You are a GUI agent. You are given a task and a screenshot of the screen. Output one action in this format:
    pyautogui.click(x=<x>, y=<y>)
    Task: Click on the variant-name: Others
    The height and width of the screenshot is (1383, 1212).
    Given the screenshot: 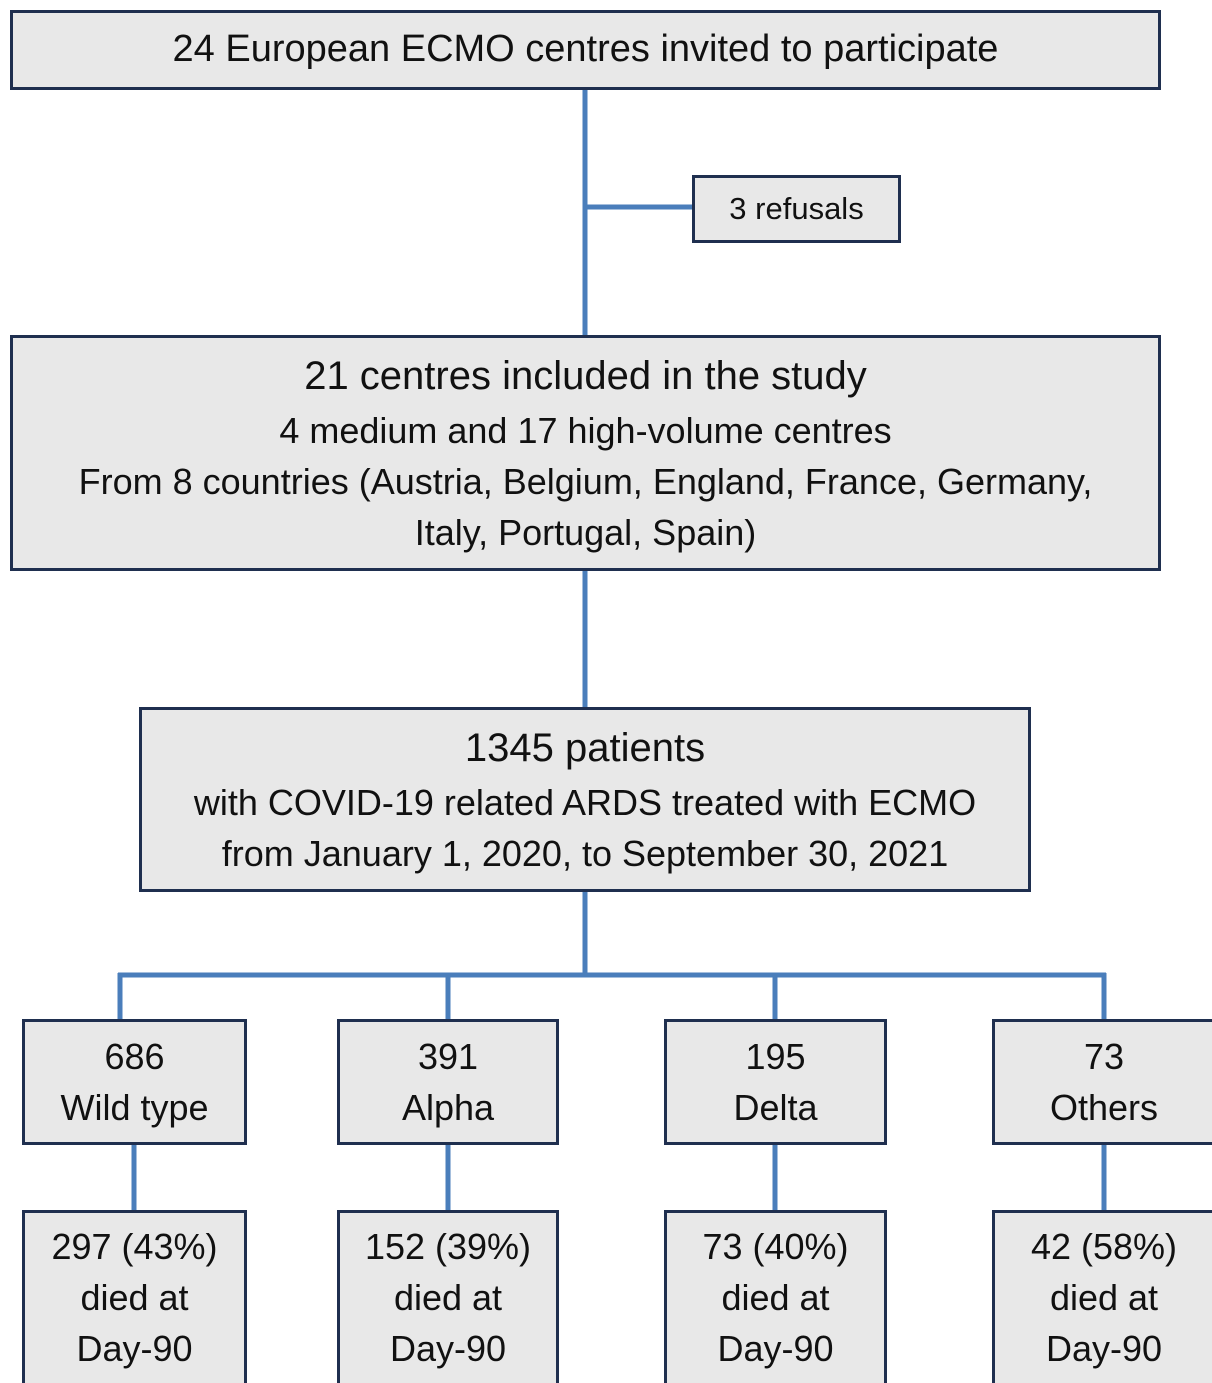 What is the action you would take?
    pyautogui.click(x=1104, y=1107)
    